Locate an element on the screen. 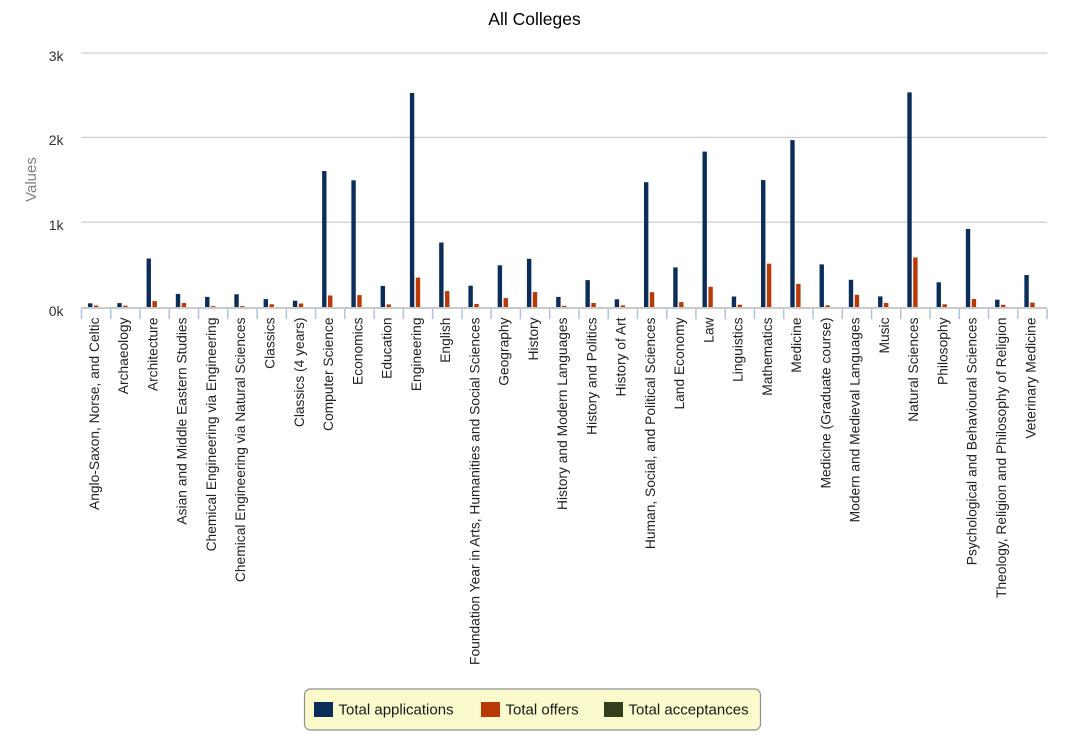 Image resolution: width=1079 pixels, height=746 pixels. svg-text: English is located at coordinates (445, 340).